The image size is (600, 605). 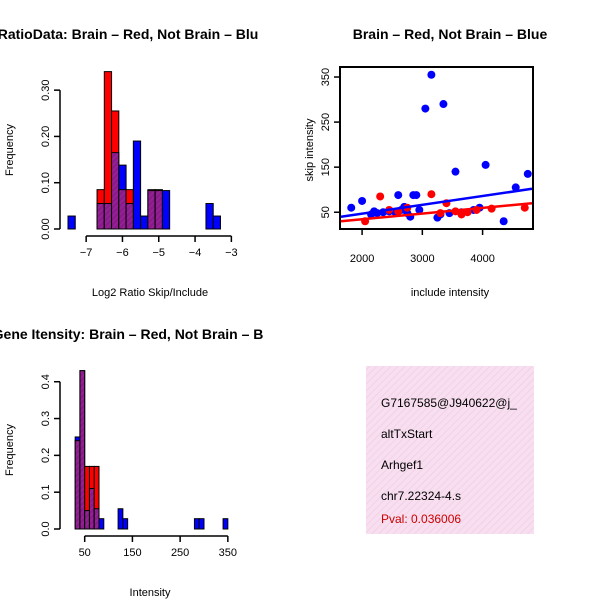 I want to click on ratio-x-tick-label: −3, so click(x=231, y=253).